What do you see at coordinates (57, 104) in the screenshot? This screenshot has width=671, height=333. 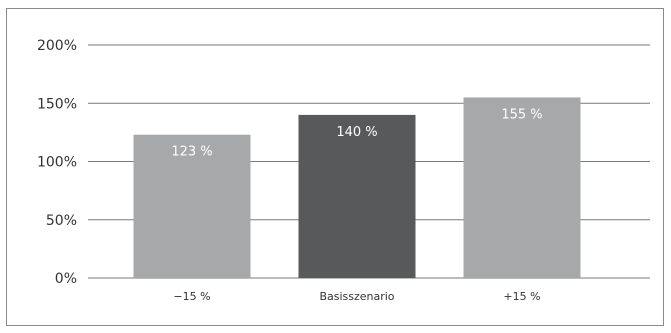 I see `y-tick-label-150: 150%` at bounding box center [57, 104].